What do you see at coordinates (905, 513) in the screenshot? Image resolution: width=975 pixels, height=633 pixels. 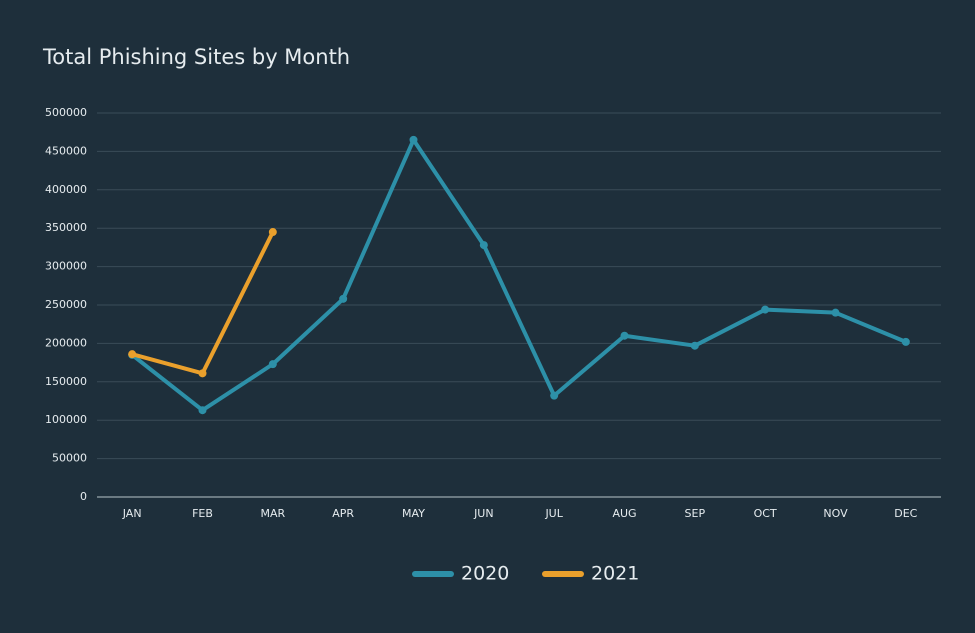 I see `x-tick-label: DEC` at bounding box center [905, 513].